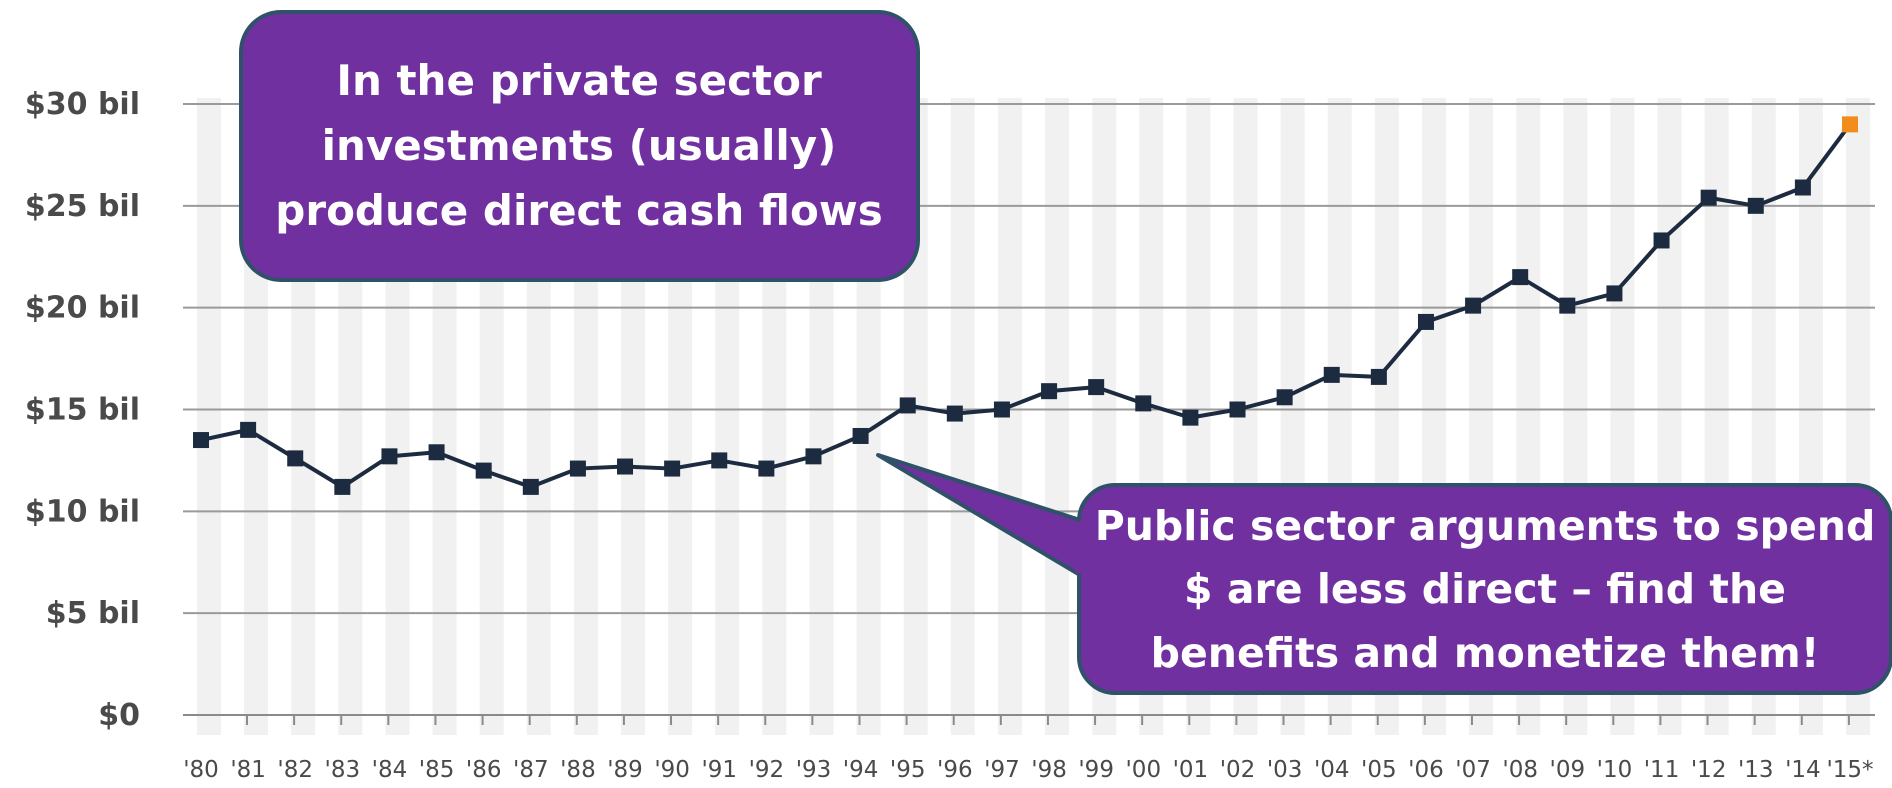 The height and width of the screenshot is (788, 1892). Describe the element at coordinates (437, 770) in the screenshot. I see `x-tick-label: '85` at that location.